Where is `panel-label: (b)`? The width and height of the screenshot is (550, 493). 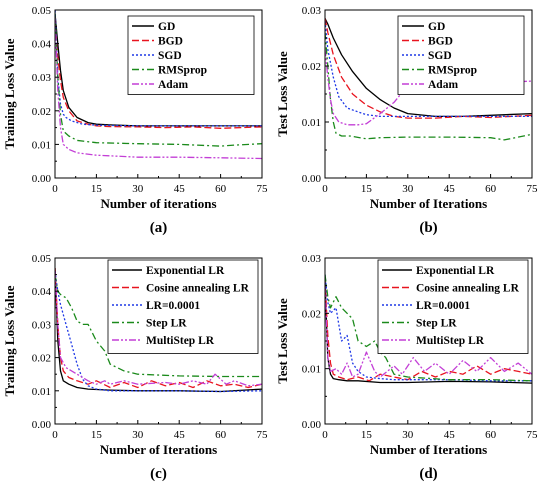 panel-label: (b) is located at coordinates (428, 228).